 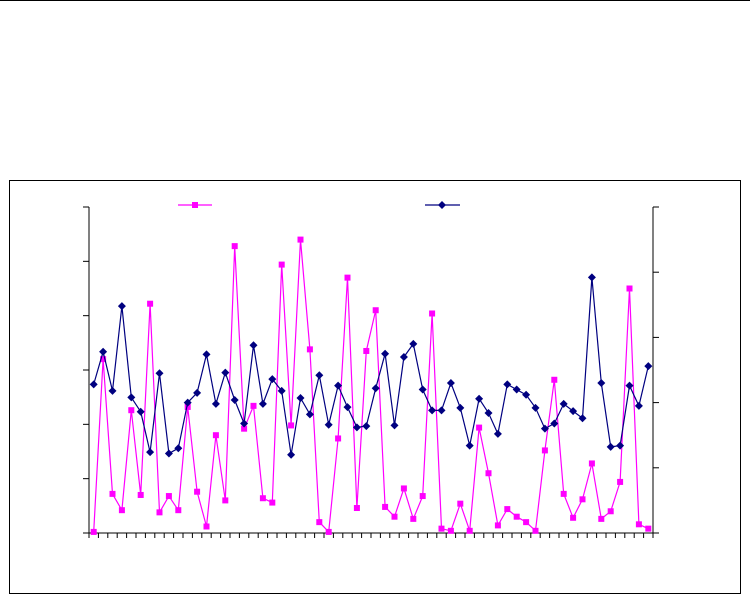 What do you see at coordinates (375, 0) in the screenshot?
I see `top-rule` at bounding box center [375, 0].